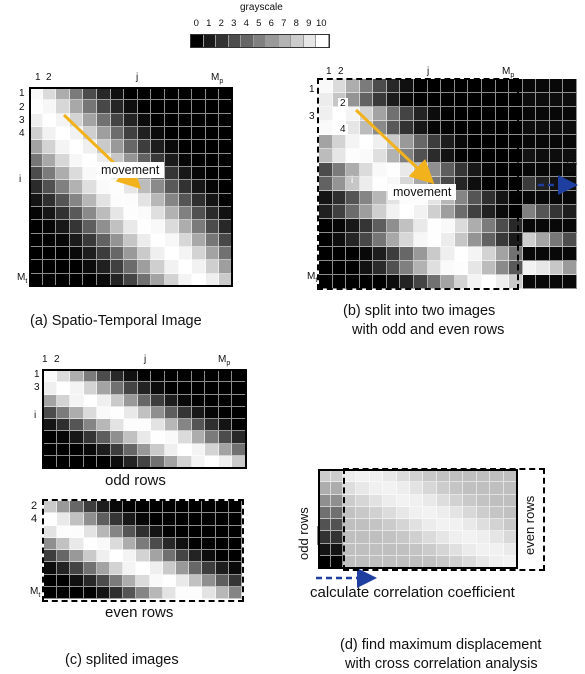 This screenshot has width=585, height=674. Describe the element at coordinates (312, 89) in the screenshot. I see `row-label-1: 1` at that location.